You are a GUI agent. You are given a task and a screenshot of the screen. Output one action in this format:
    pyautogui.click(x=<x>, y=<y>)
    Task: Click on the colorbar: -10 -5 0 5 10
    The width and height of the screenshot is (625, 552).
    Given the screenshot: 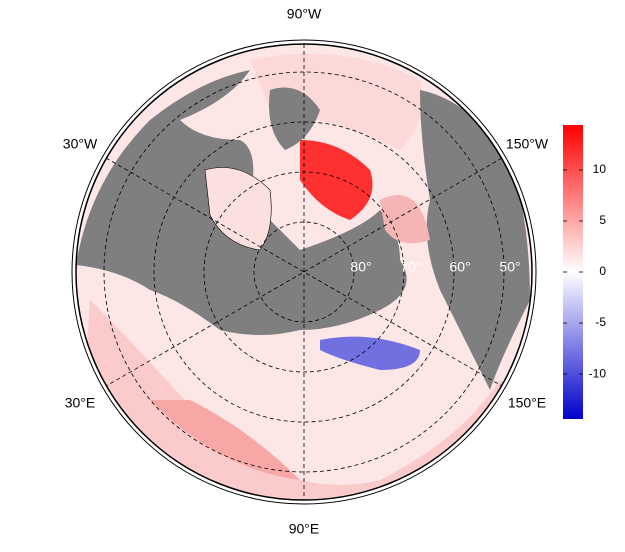 What is the action you would take?
    pyautogui.click(x=584, y=272)
    